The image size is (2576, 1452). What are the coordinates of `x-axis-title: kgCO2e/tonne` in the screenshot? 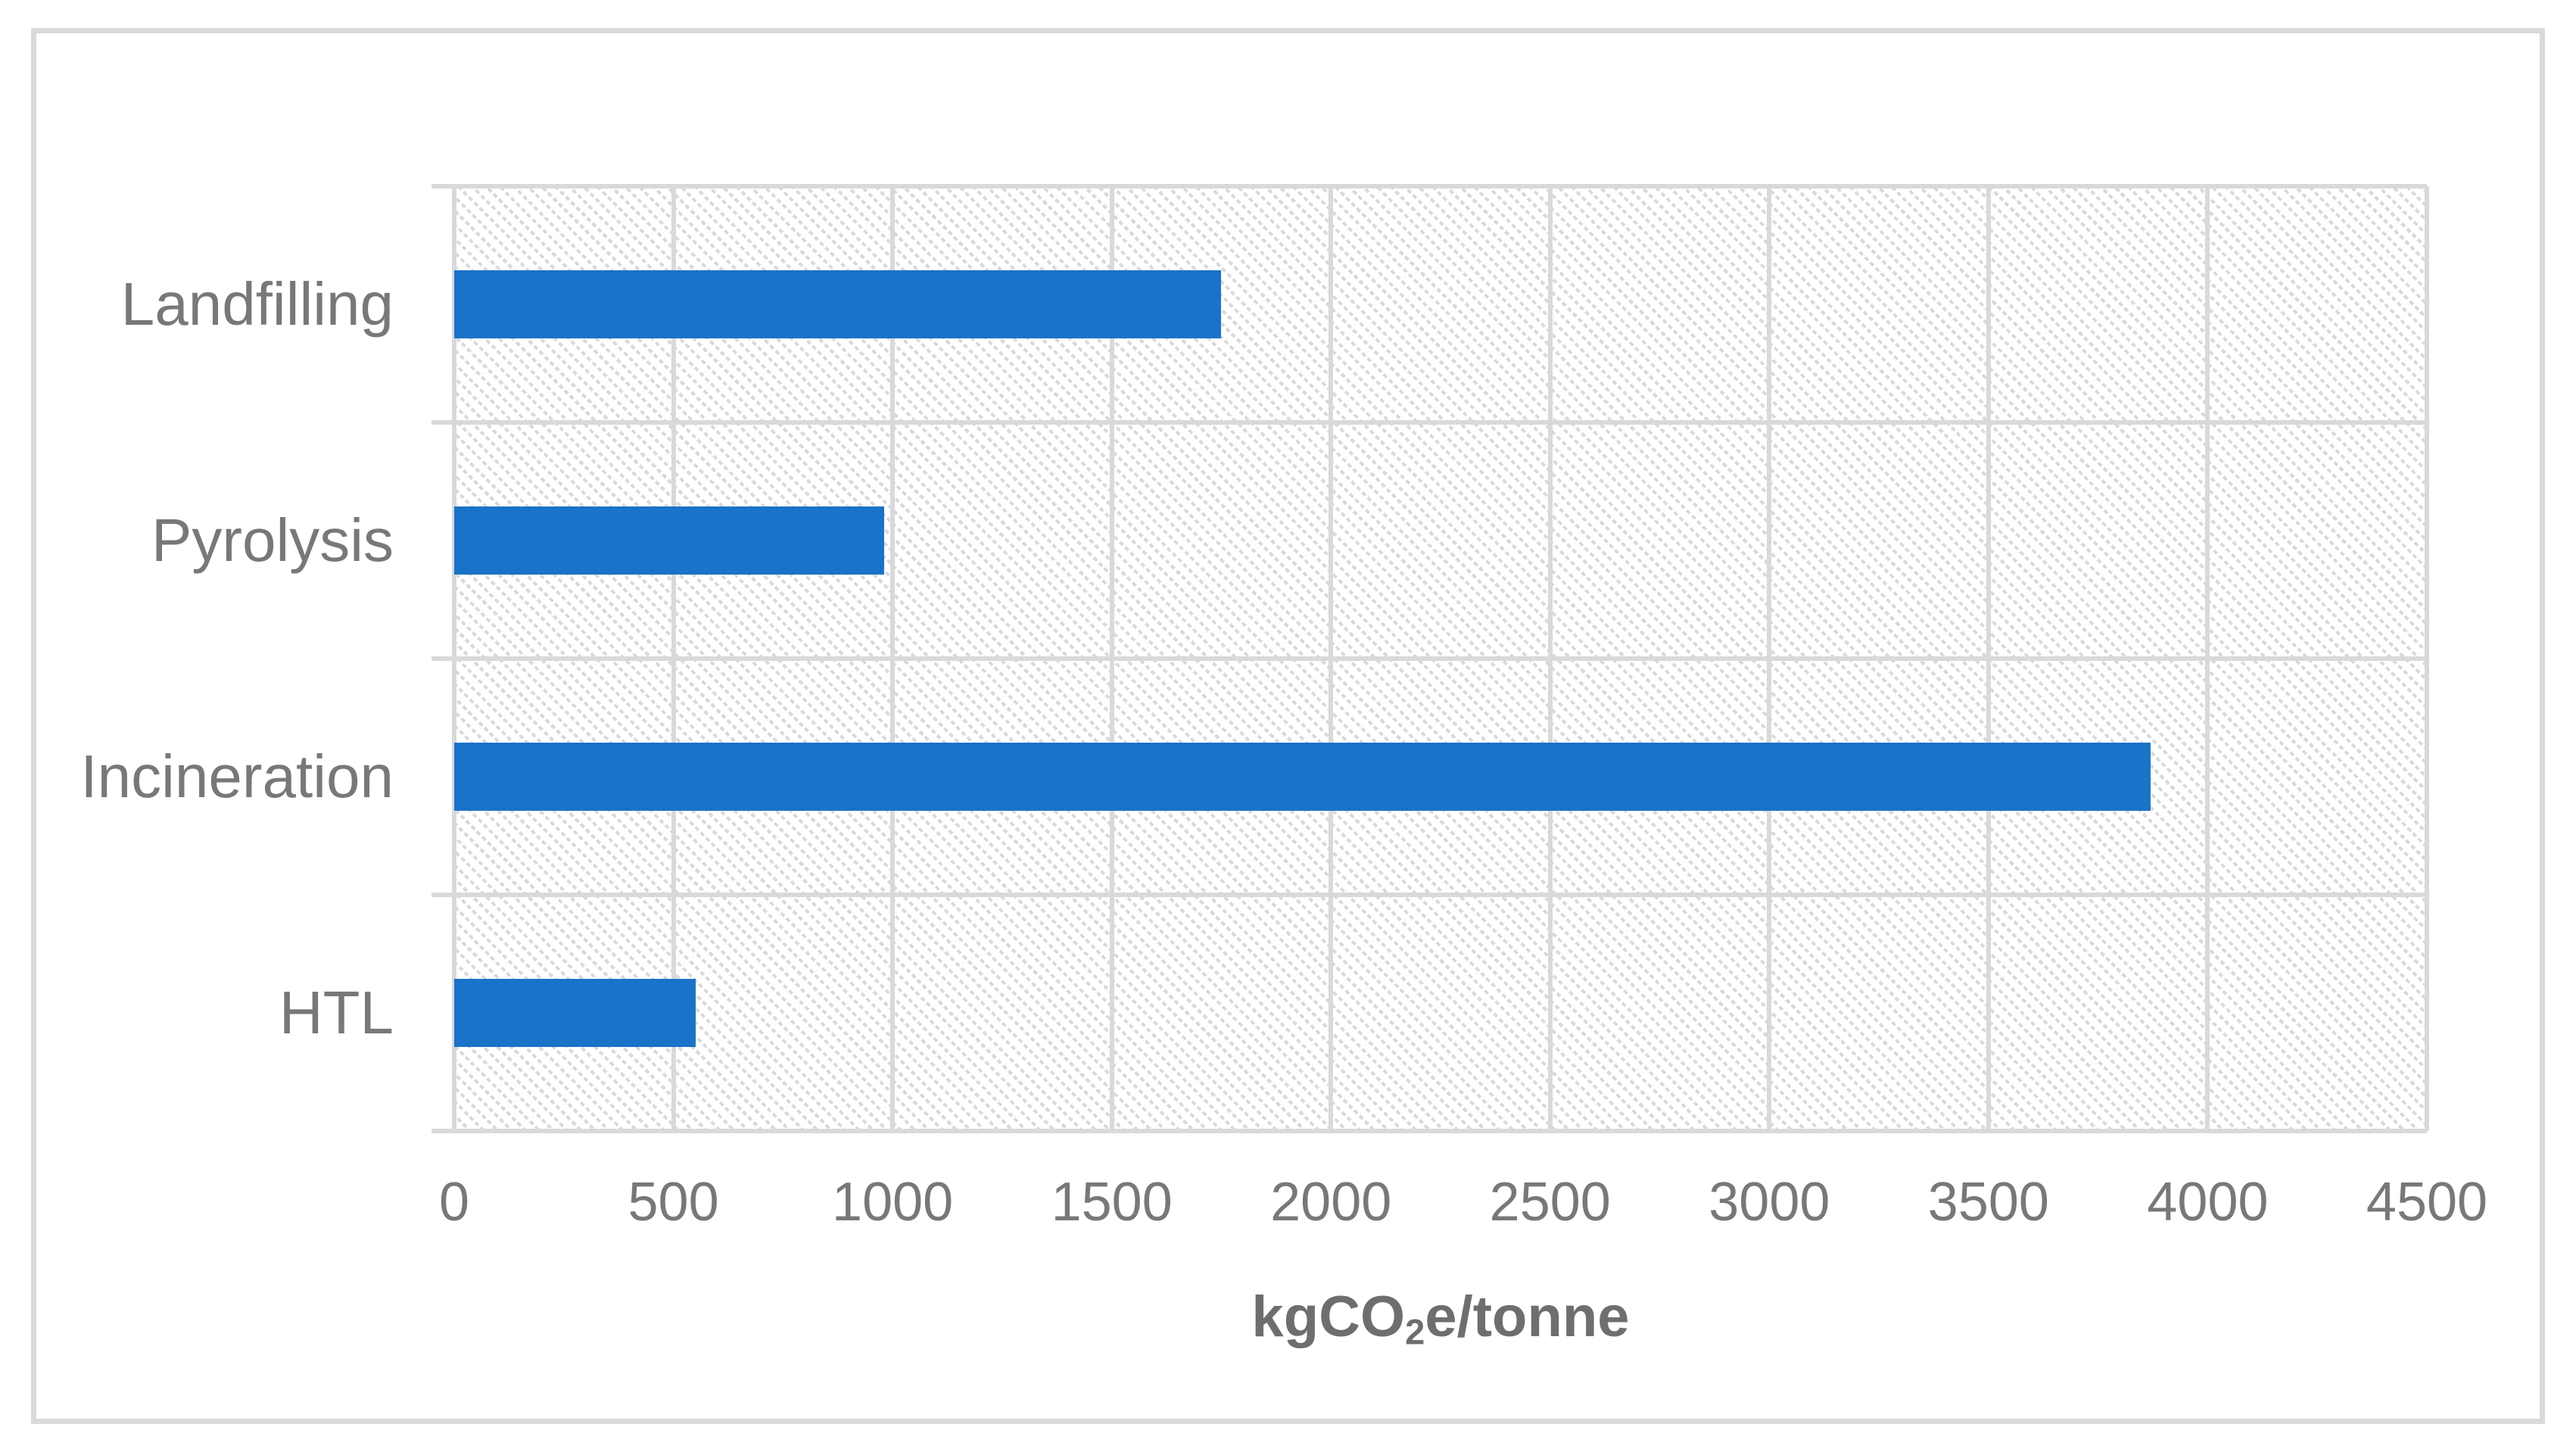 It's located at (1440, 1324).